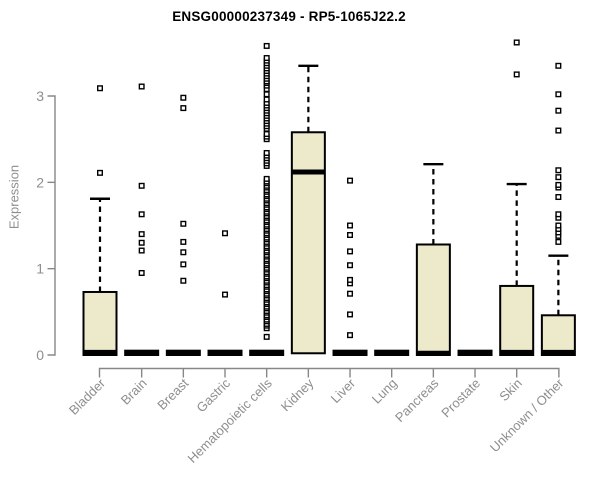 The width and height of the screenshot is (600, 500). Describe the element at coordinates (517, 198) in the screenshot. I see `box-skin` at that location.